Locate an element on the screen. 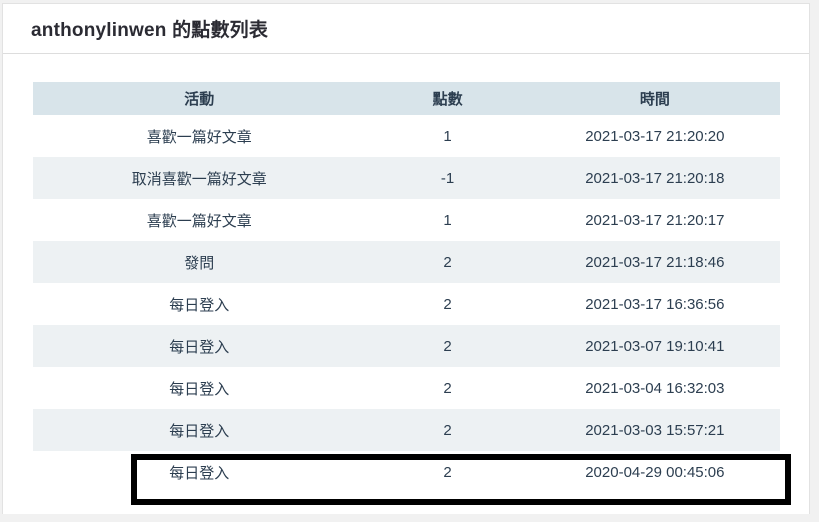 The width and height of the screenshot is (819, 522). time-cell: 2021-03-17 21:18:46 is located at coordinates (655, 262).